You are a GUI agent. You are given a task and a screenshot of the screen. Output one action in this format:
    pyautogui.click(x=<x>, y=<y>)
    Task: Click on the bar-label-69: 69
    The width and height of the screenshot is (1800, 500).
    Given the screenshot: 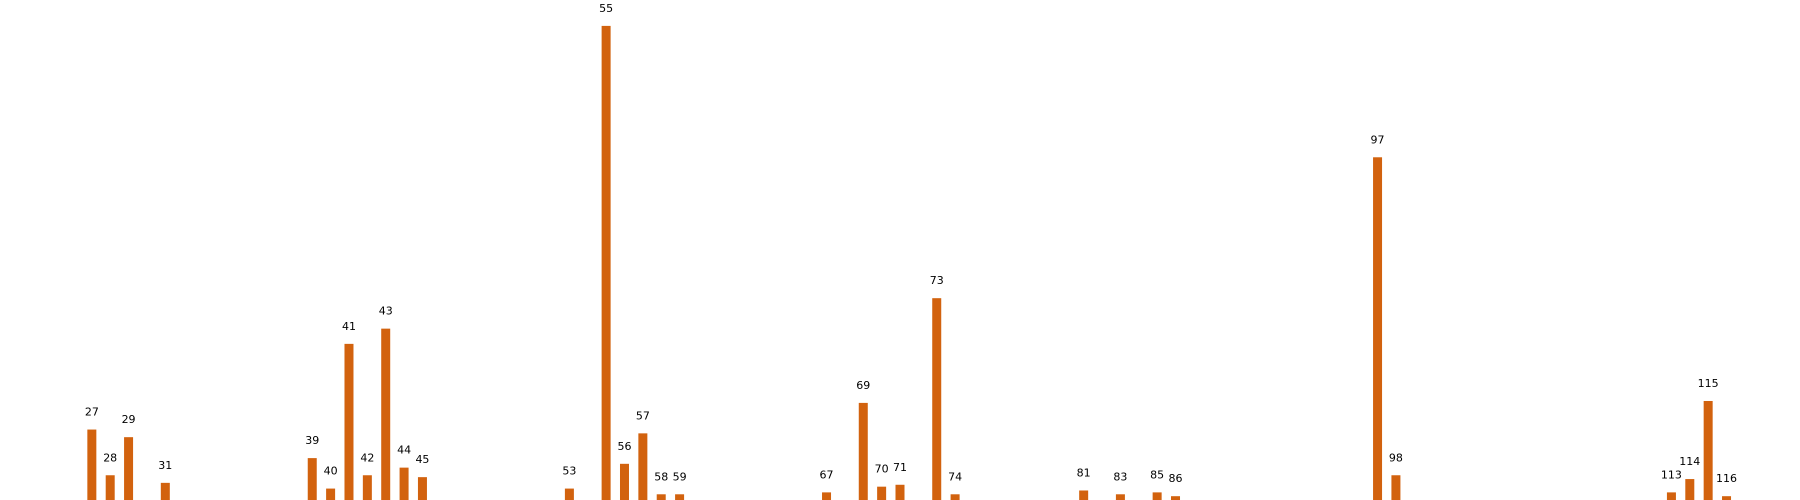 What is the action you would take?
    pyautogui.click(x=863, y=385)
    